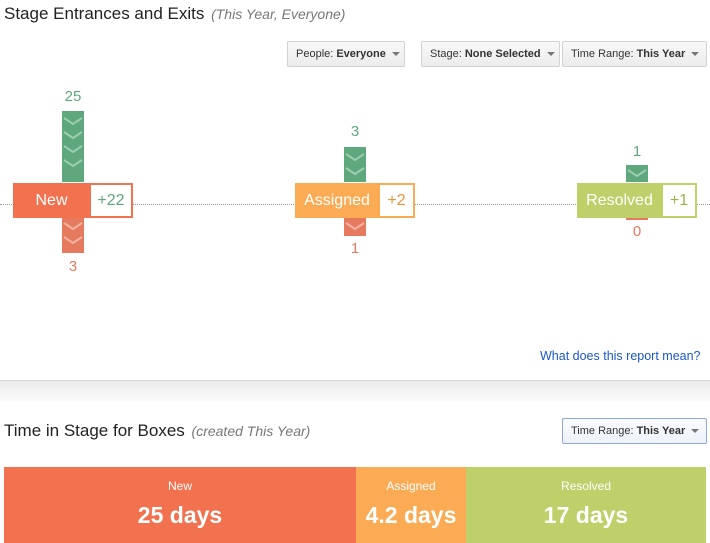 The image size is (710, 543). Describe the element at coordinates (278, 14) in the screenshot. I see `section-subtitle: (This Year, Everyone)` at that location.